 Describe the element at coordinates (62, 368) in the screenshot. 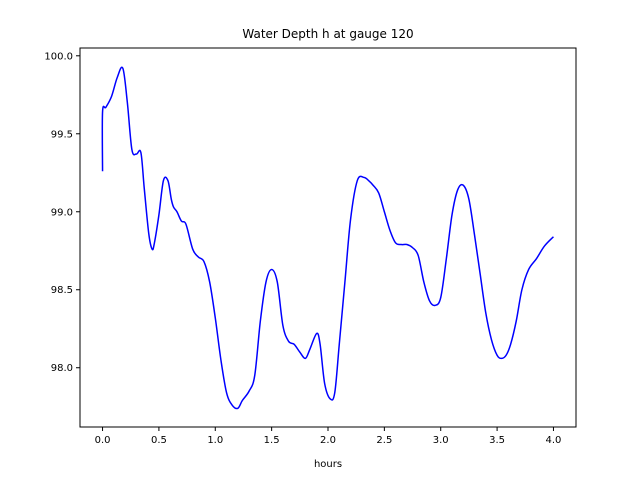

I see `y-tick-label: 98.0` at that location.